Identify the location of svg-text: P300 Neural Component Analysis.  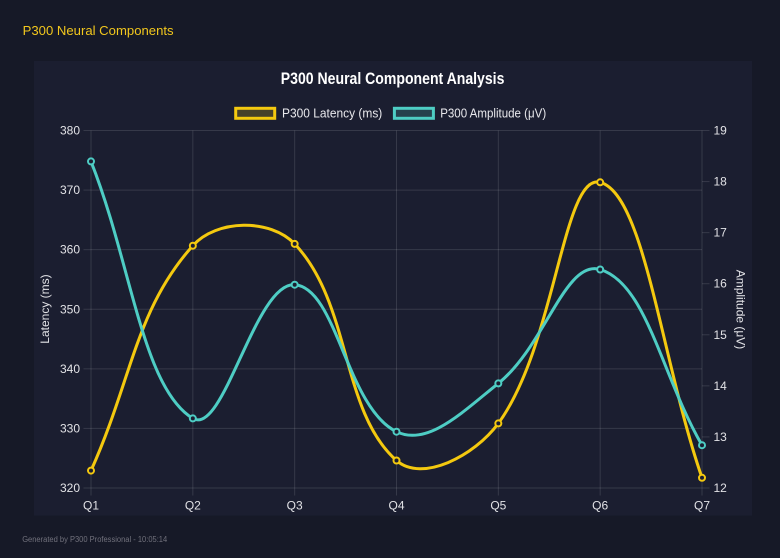
(393, 78).